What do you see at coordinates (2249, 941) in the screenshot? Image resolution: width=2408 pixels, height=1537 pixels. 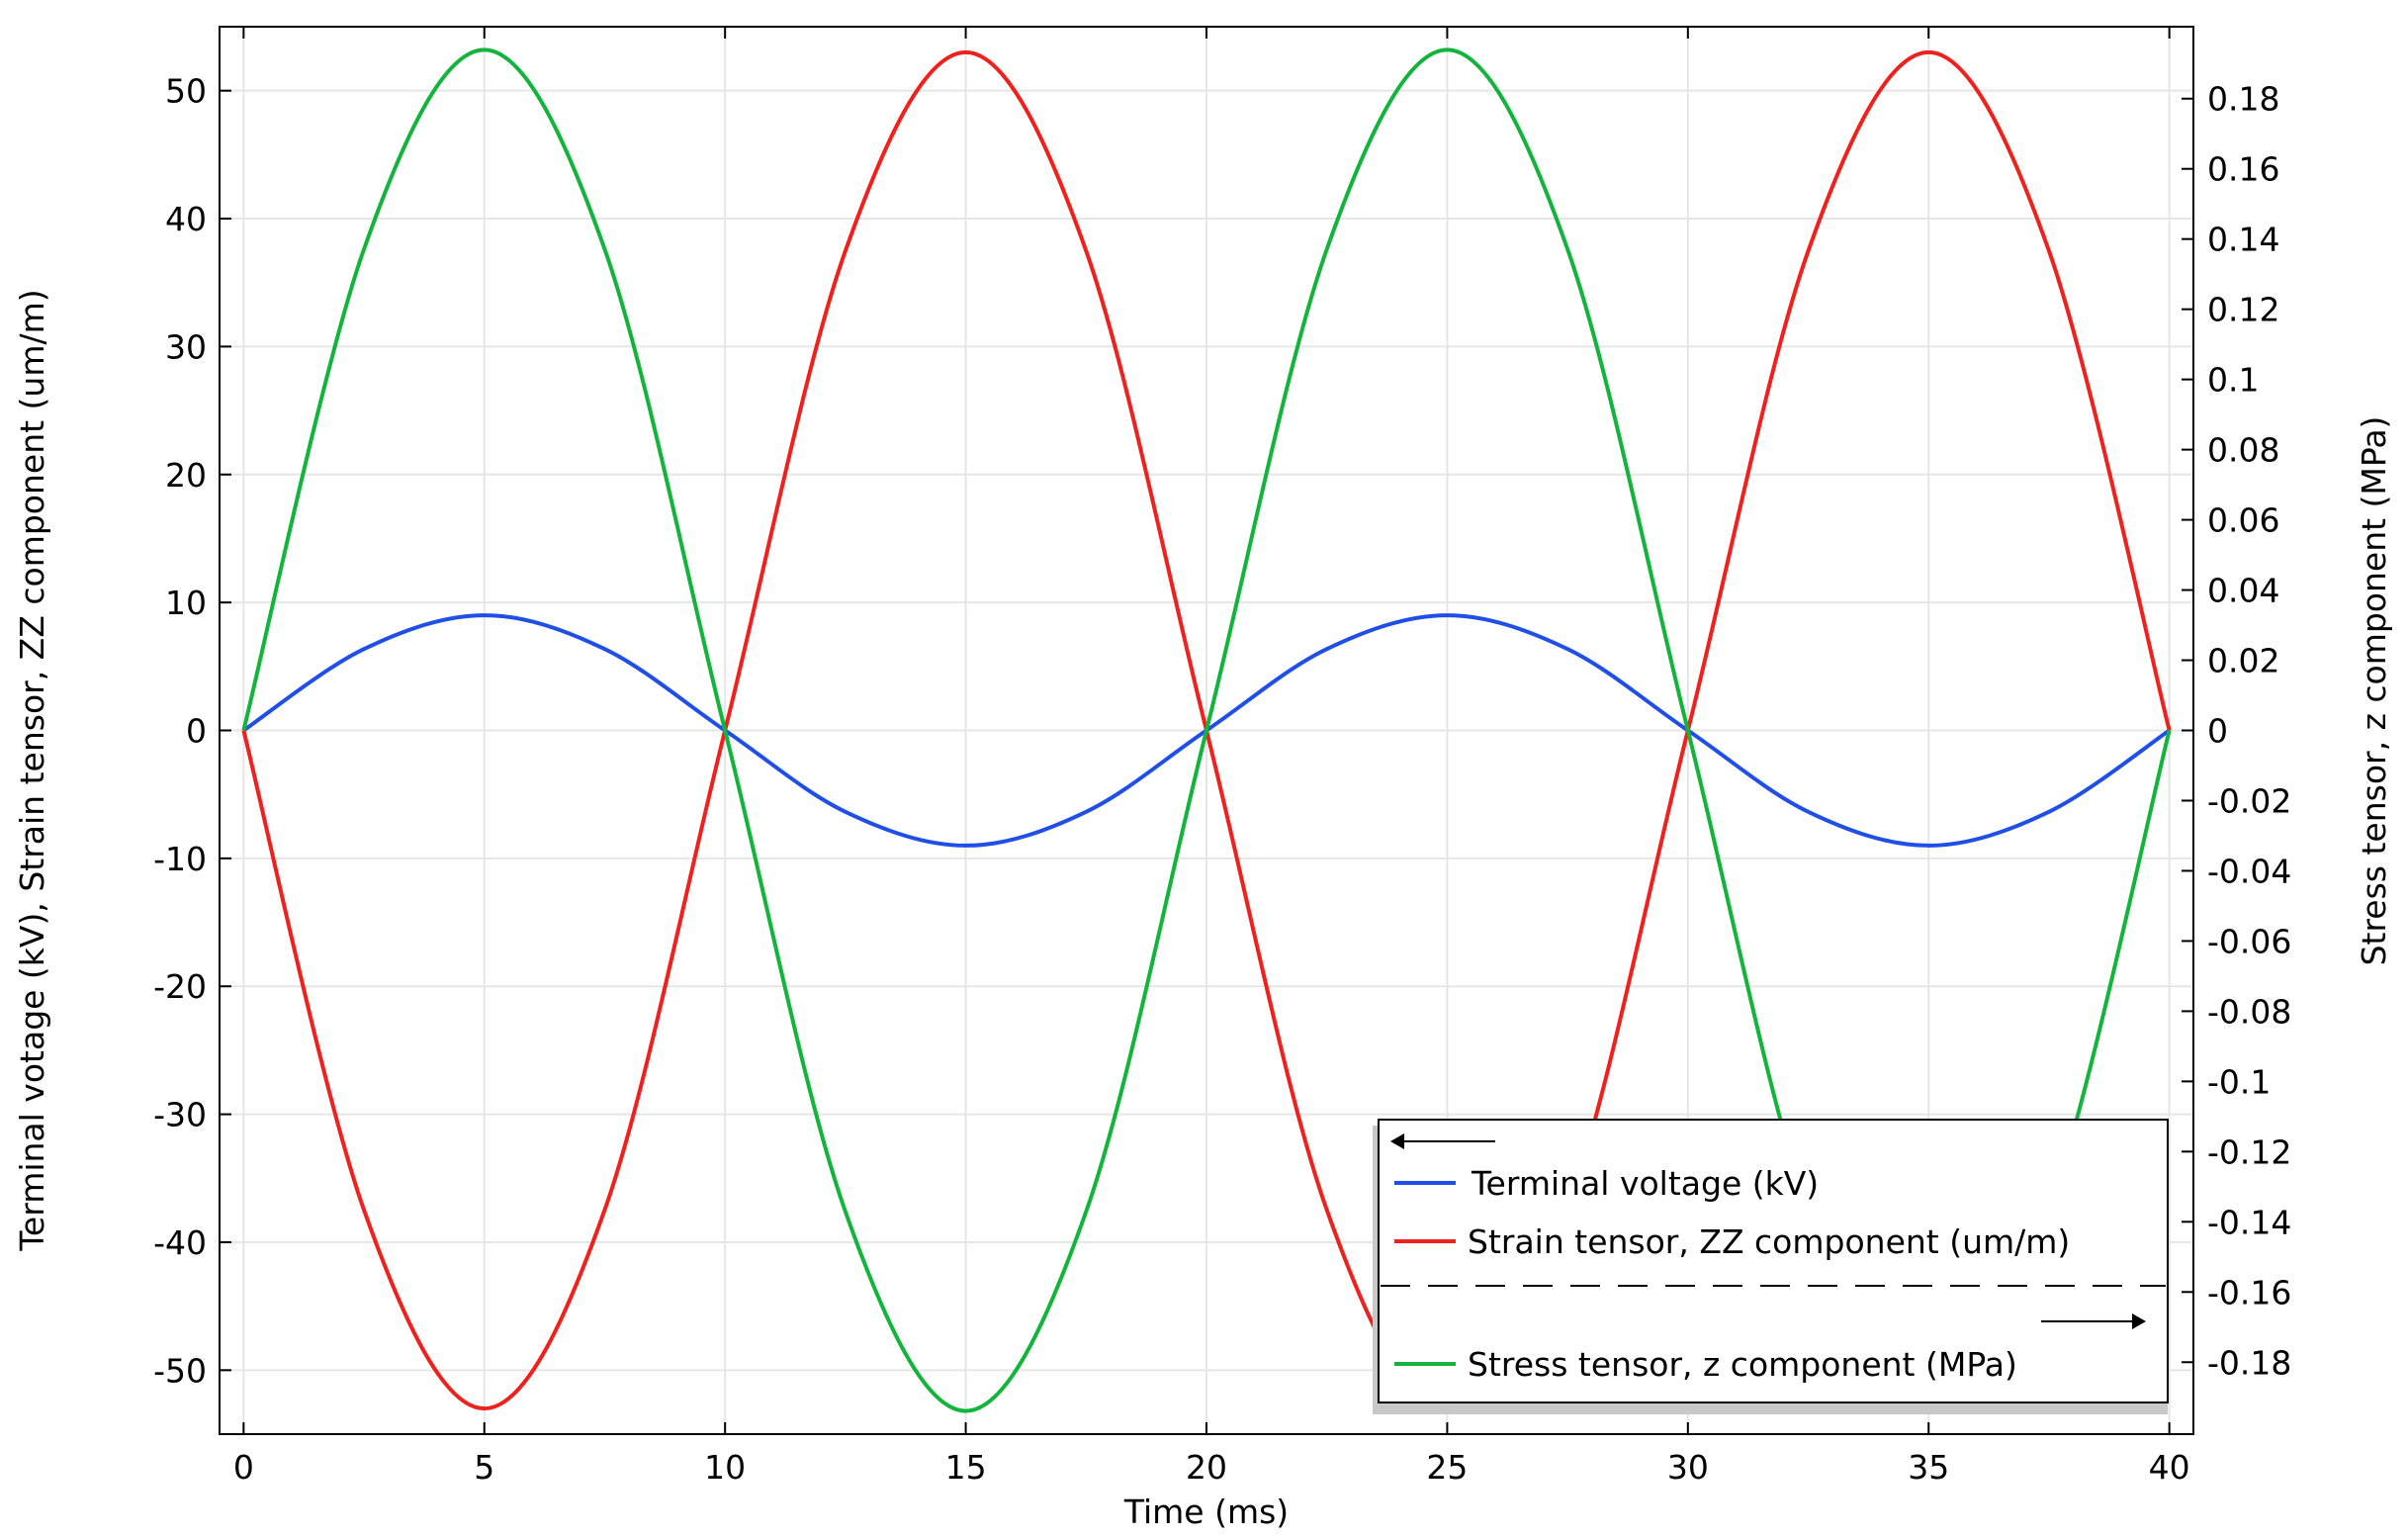 I see `right-y-tick-label: -0.06` at bounding box center [2249, 941].